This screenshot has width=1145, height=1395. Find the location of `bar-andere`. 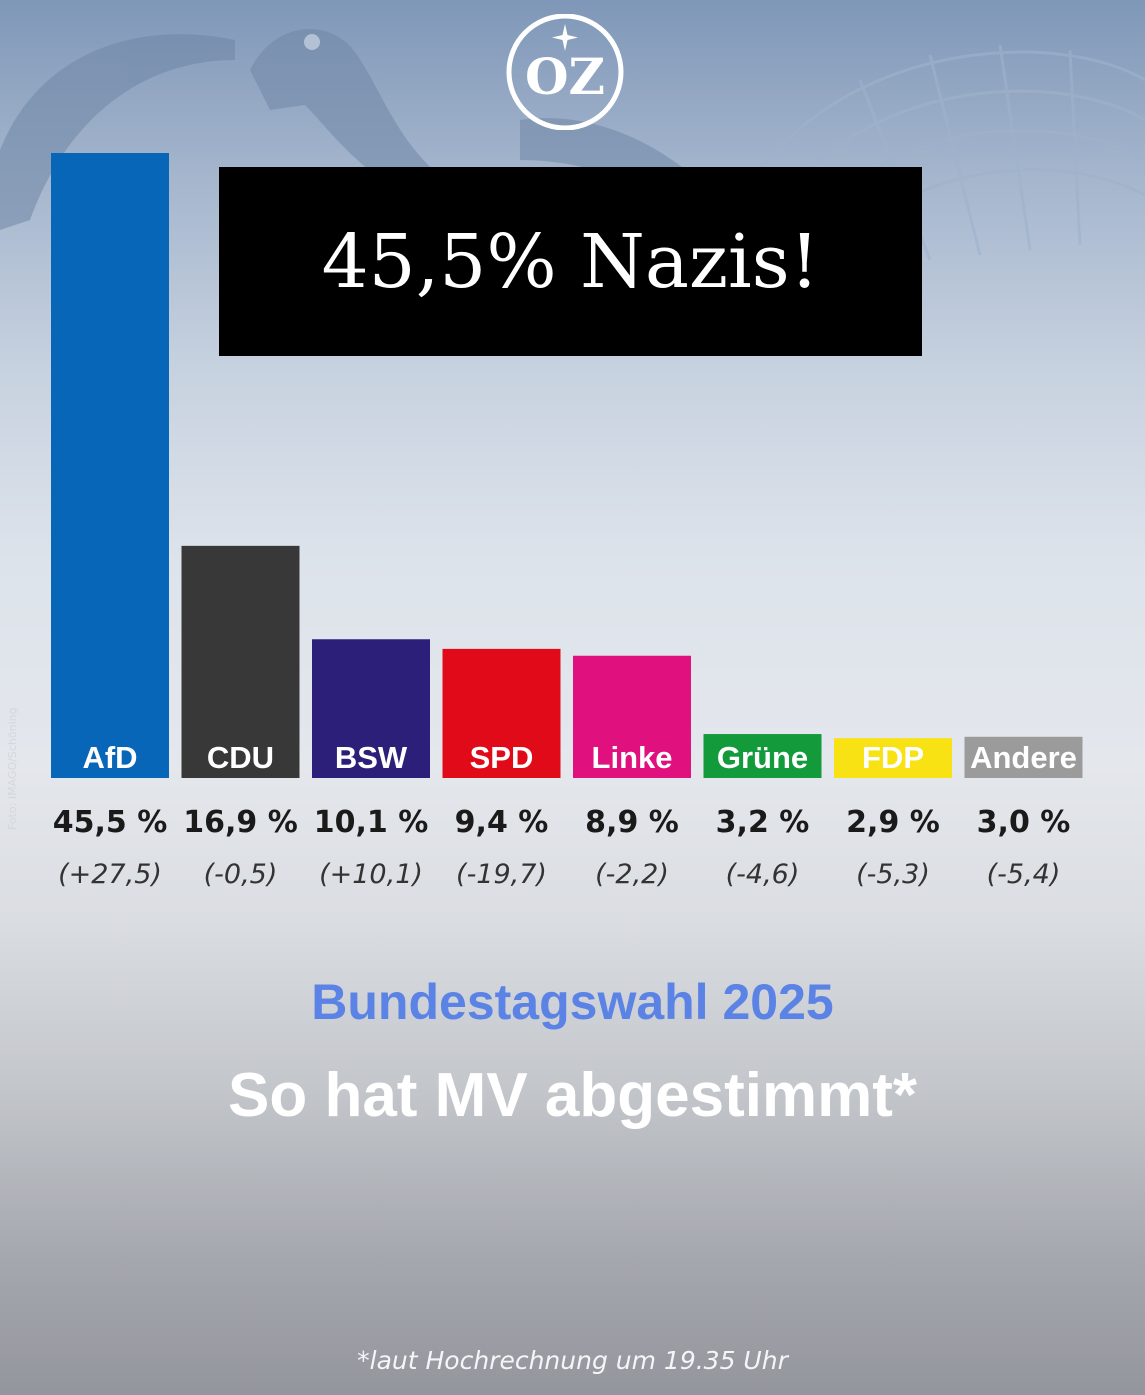

bar-andere is located at coordinates (1023, 757).